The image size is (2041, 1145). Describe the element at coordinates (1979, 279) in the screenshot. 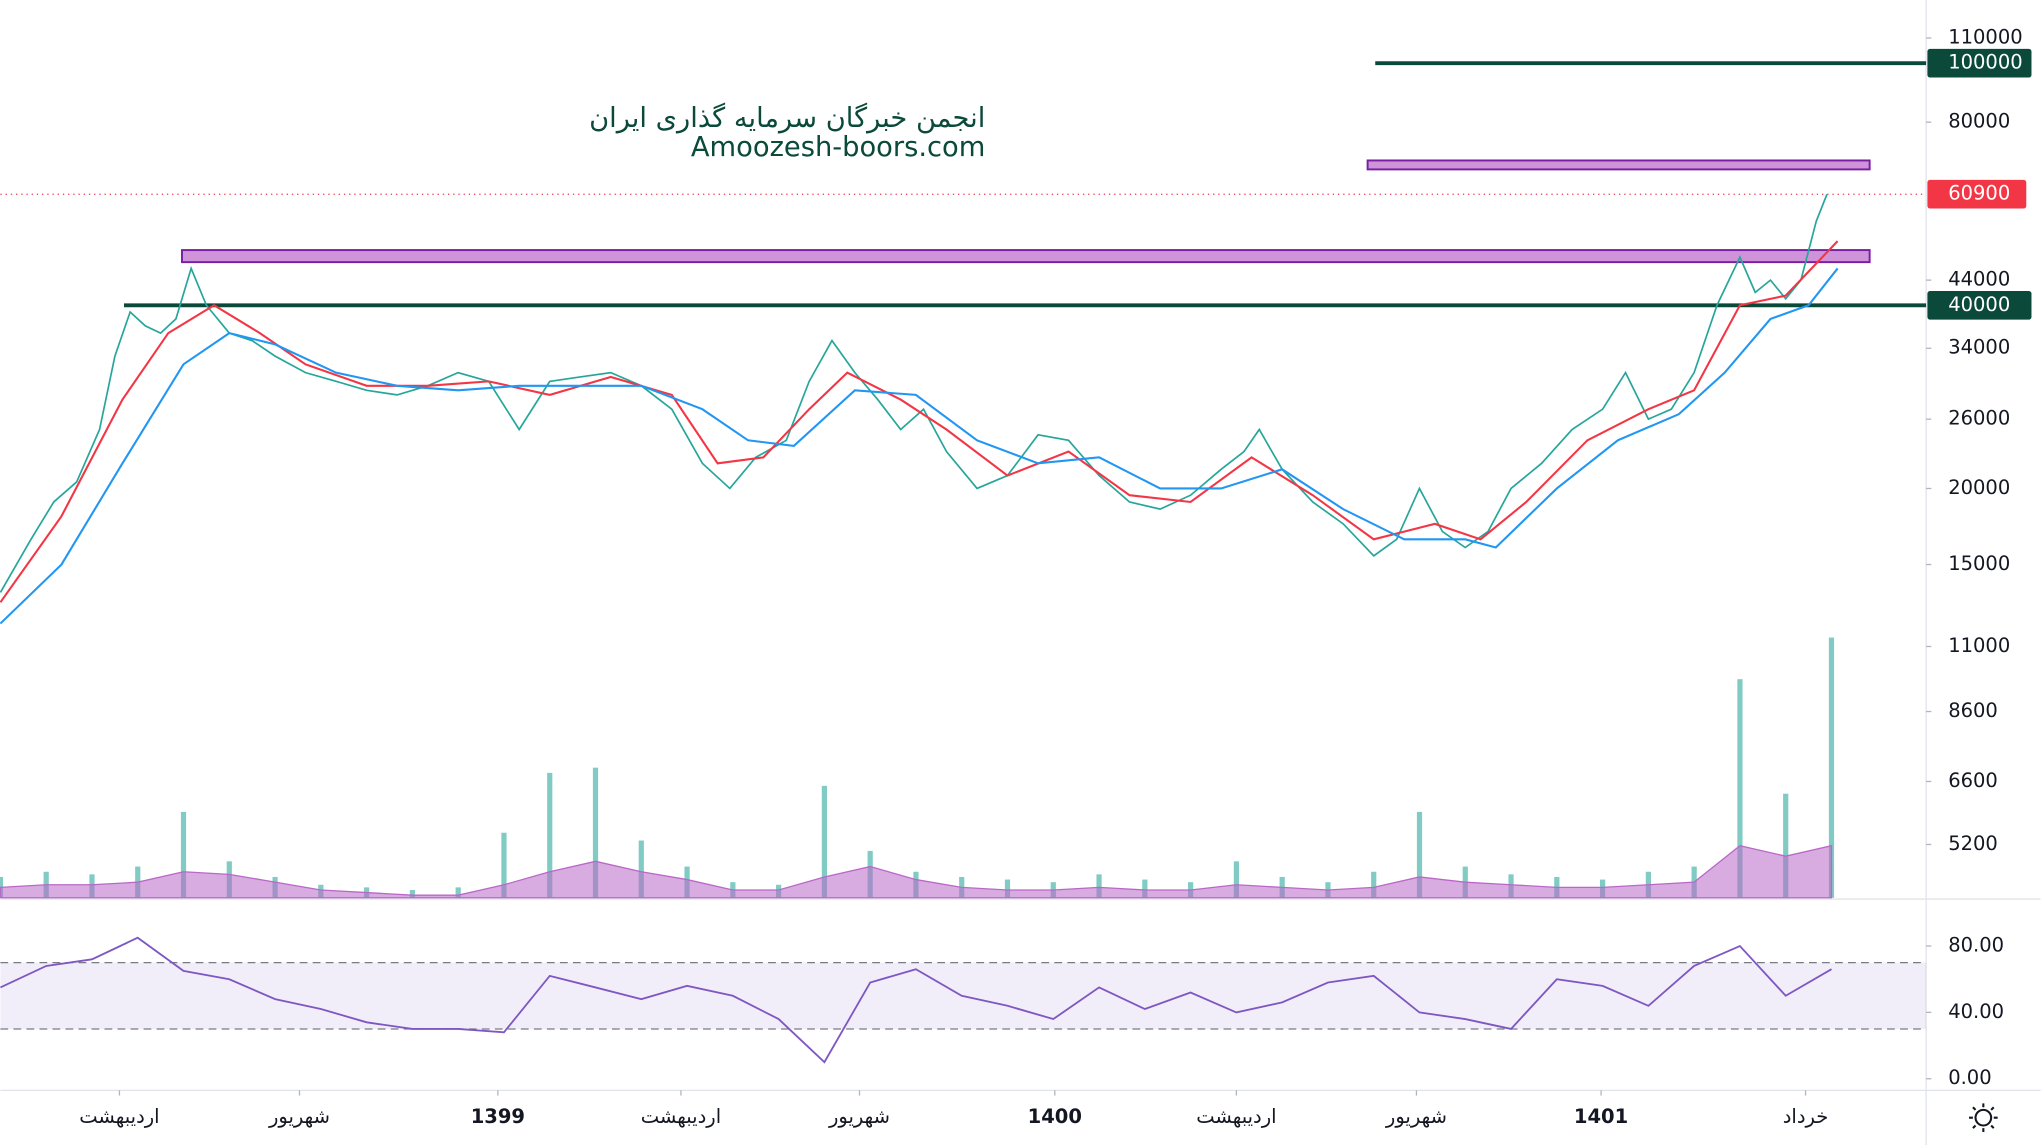

I see `y-tick-label: 44000` at that location.